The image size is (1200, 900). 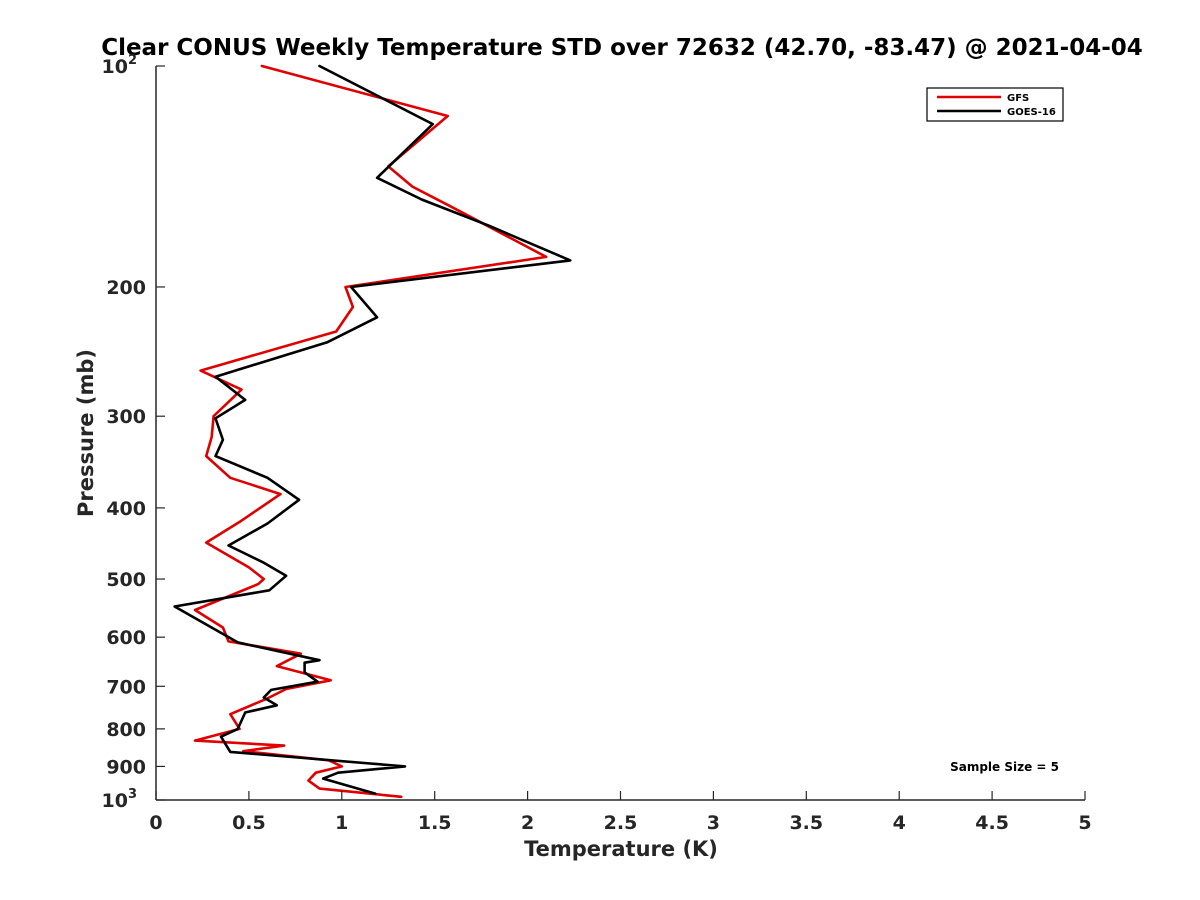 I want to click on sample-size-annotation: Sample Size = 5, so click(x=1004, y=767).